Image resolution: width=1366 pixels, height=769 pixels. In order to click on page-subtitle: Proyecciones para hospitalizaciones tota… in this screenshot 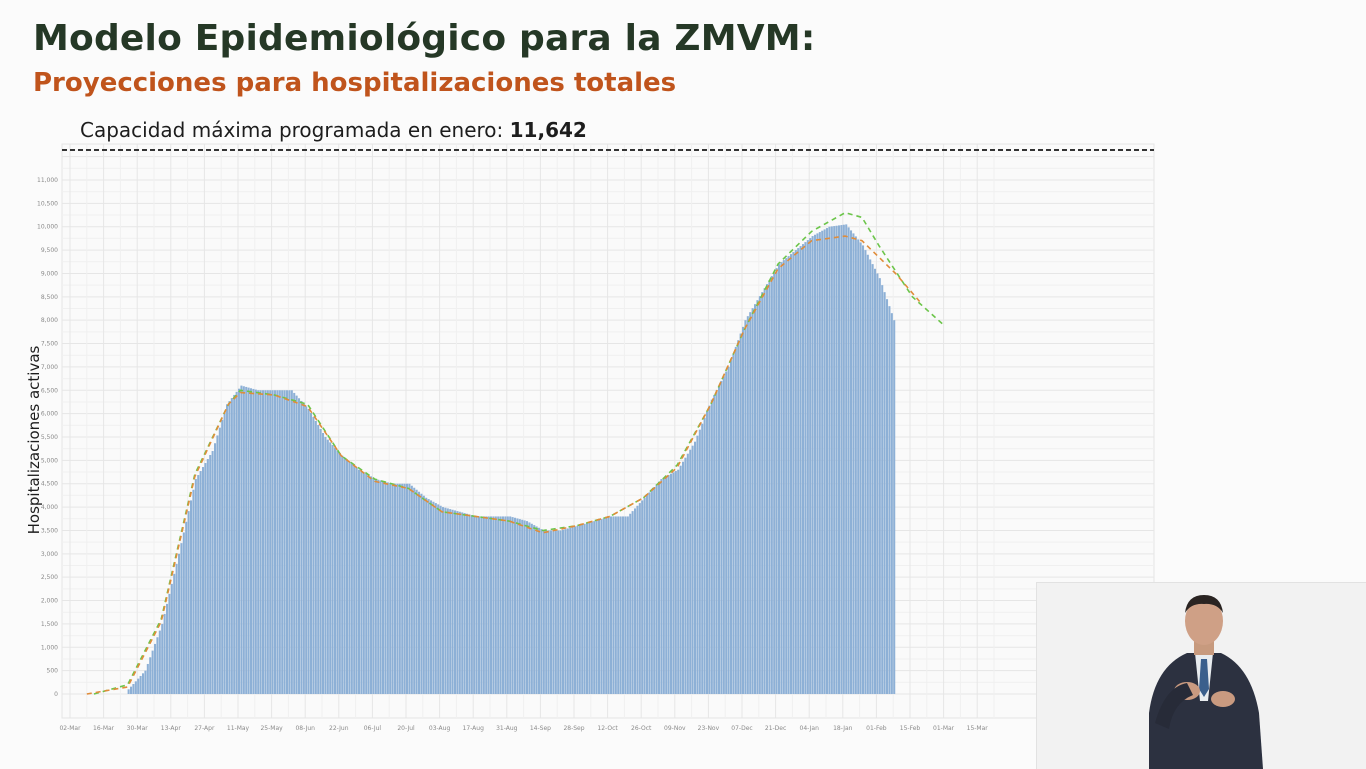, I will do `click(355, 83)`.